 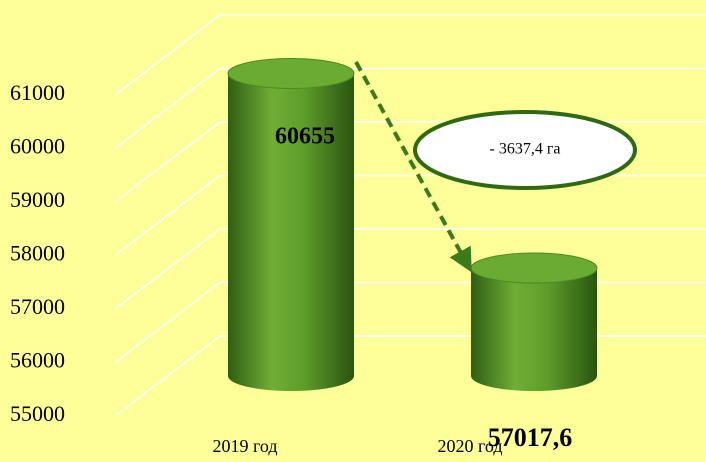 What do you see at coordinates (37, 92) in the screenshot?
I see `y-tick-label: 61000` at bounding box center [37, 92].